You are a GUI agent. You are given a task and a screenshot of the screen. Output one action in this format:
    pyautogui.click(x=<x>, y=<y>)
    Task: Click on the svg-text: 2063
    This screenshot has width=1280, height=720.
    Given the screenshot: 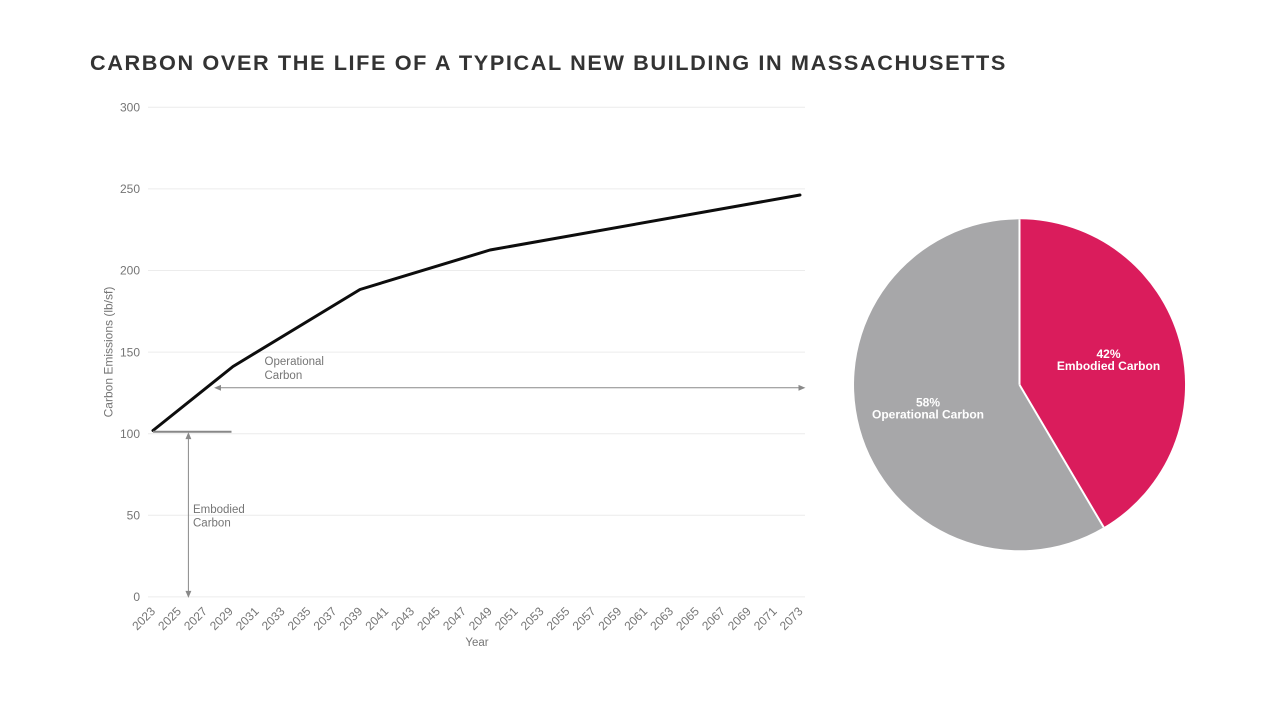 What is the action you would take?
    pyautogui.click(x=661, y=618)
    